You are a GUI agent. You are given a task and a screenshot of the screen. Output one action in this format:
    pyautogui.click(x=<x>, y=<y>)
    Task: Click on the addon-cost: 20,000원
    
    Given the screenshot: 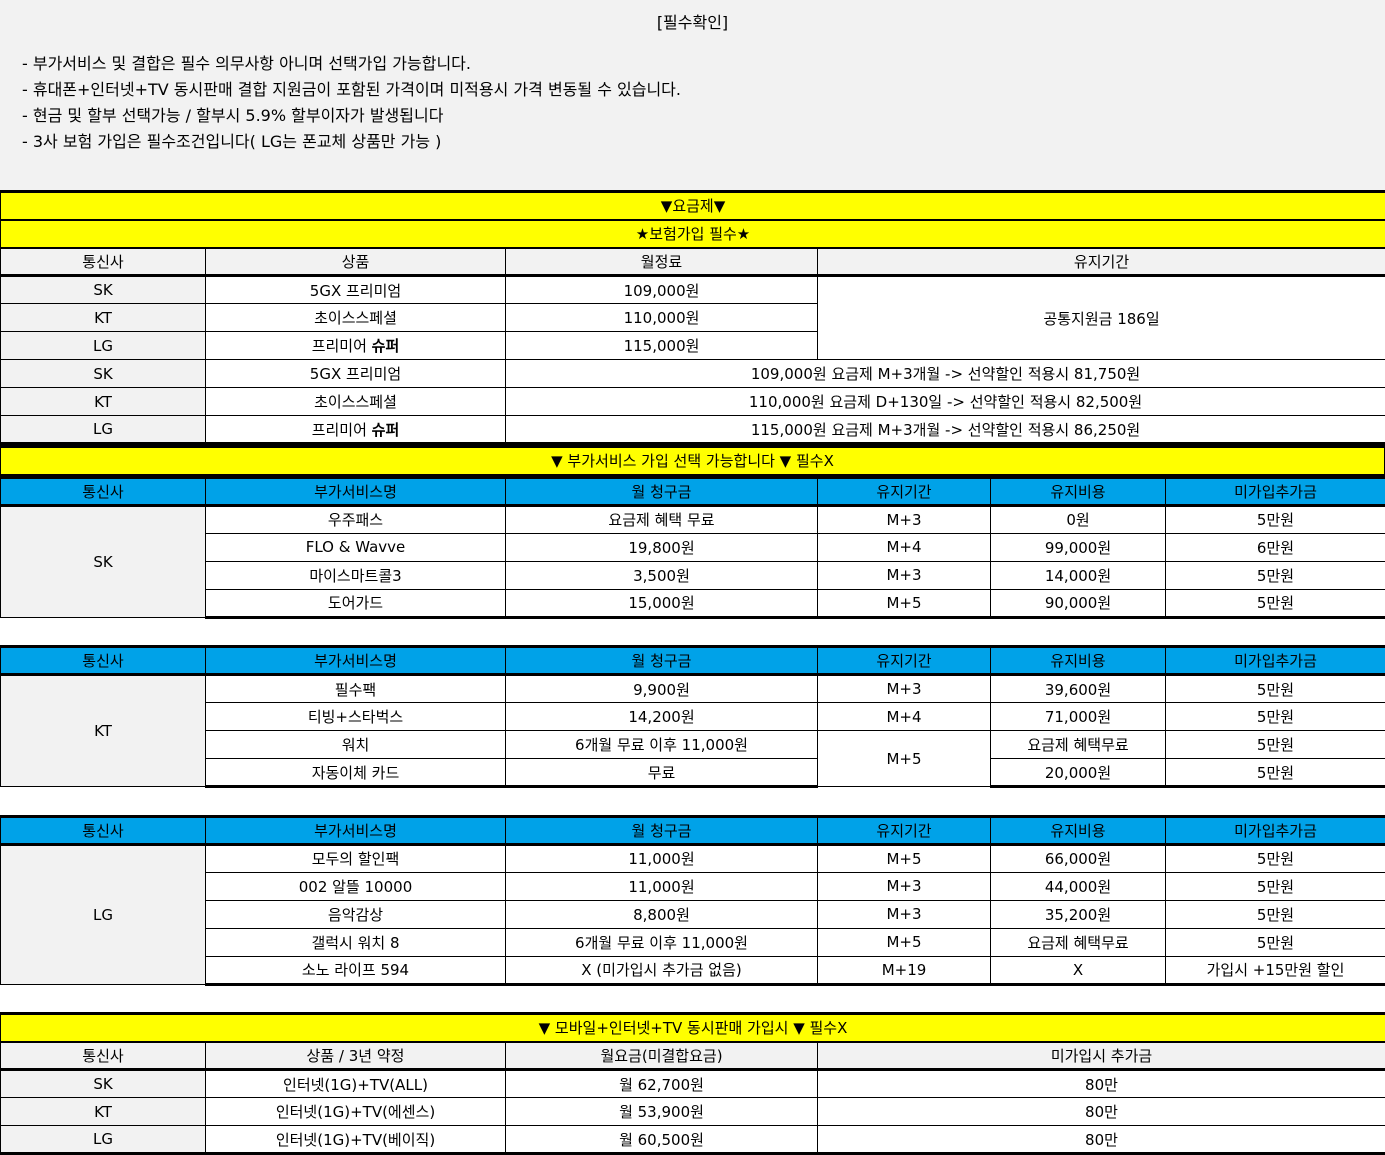 What is the action you would take?
    pyautogui.click(x=1078, y=773)
    